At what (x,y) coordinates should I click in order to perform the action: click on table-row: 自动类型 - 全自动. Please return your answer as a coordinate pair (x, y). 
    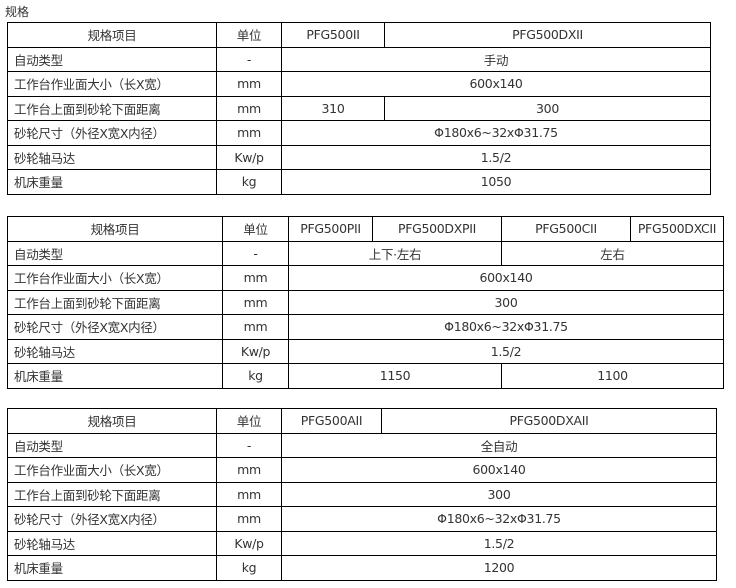
    Looking at the image, I should click on (362, 445).